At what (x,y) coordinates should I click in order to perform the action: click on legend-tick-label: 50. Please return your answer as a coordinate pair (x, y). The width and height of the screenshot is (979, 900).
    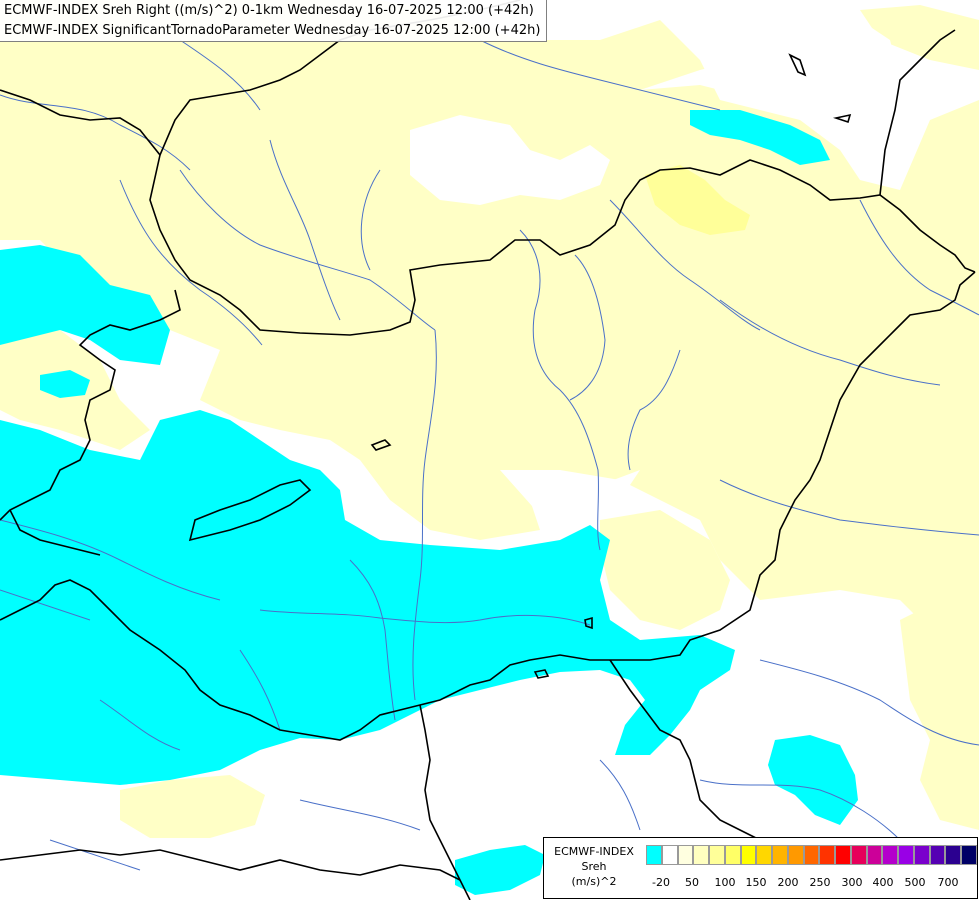
    Looking at the image, I should click on (692, 882).